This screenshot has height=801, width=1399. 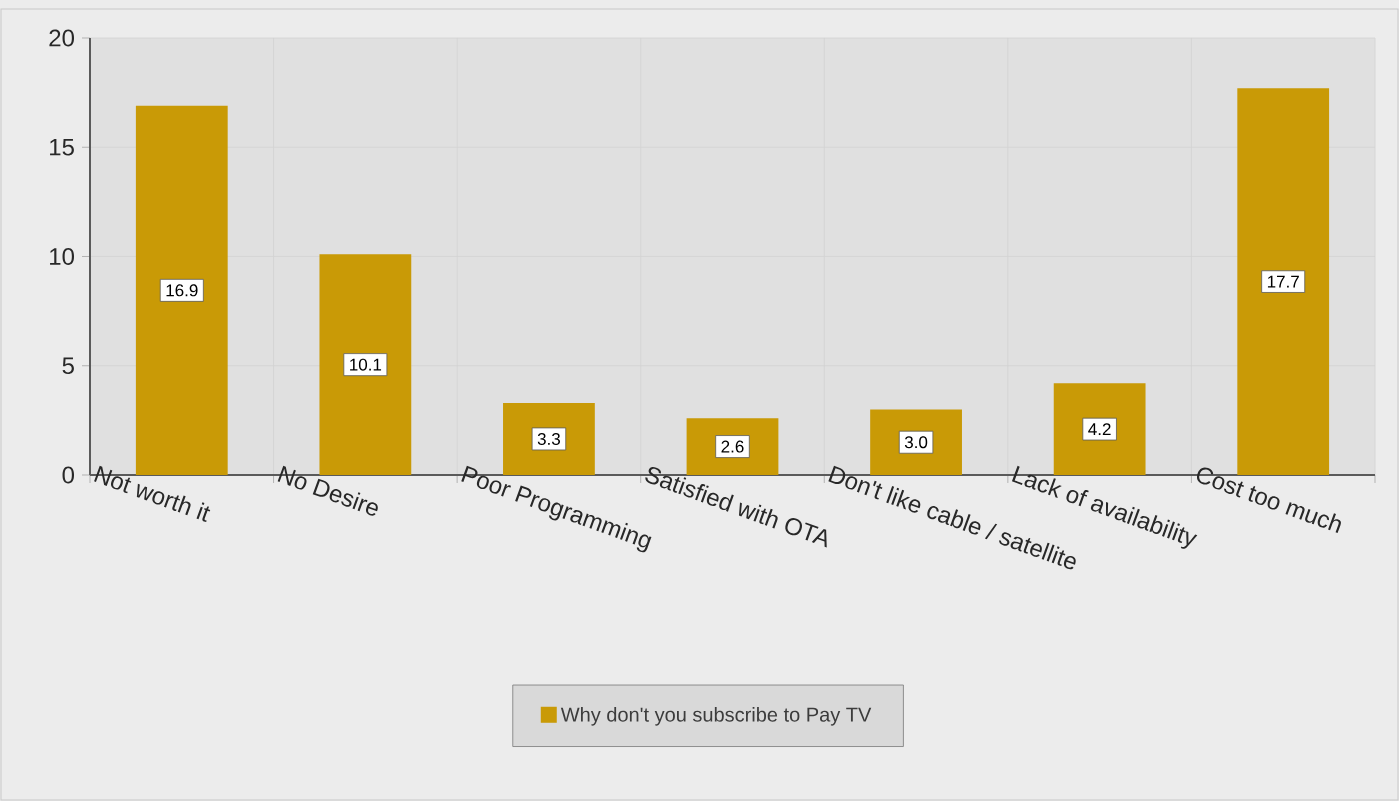 I want to click on legend-label: Why don't you subscribe to Pay TV, so click(x=716, y=716).